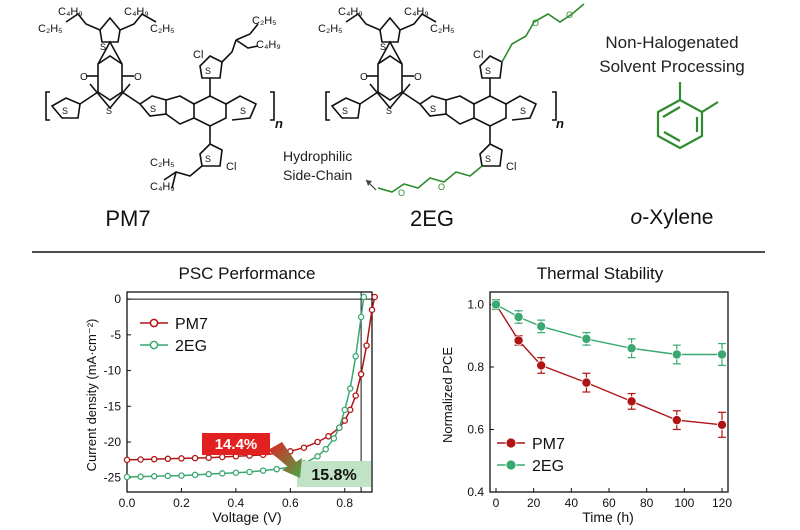  What do you see at coordinates (191, 346) in the screenshot?
I see `jv-legend-label: 2EG` at bounding box center [191, 346].